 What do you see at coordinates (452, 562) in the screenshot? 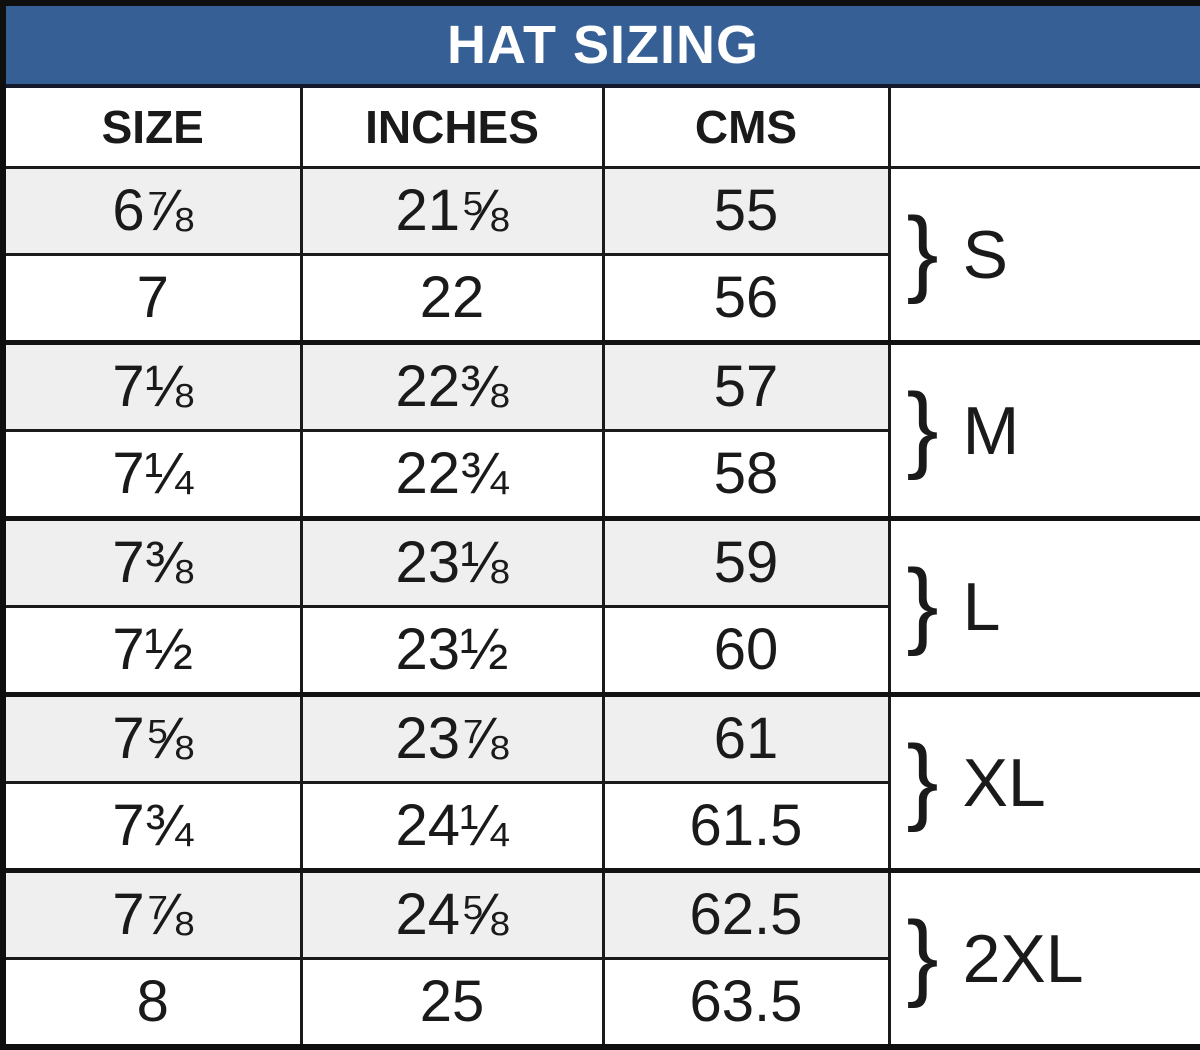
I see `inches-cell: 23⅛` at bounding box center [452, 562].